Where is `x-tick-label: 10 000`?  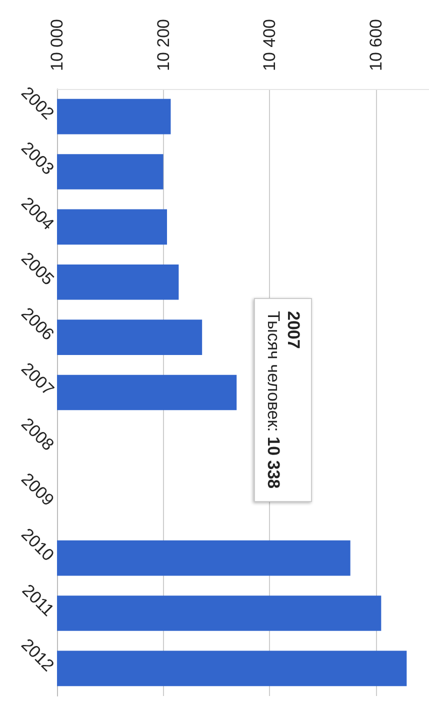 x-tick-label: 10 000 is located at coordinates (57, 45).